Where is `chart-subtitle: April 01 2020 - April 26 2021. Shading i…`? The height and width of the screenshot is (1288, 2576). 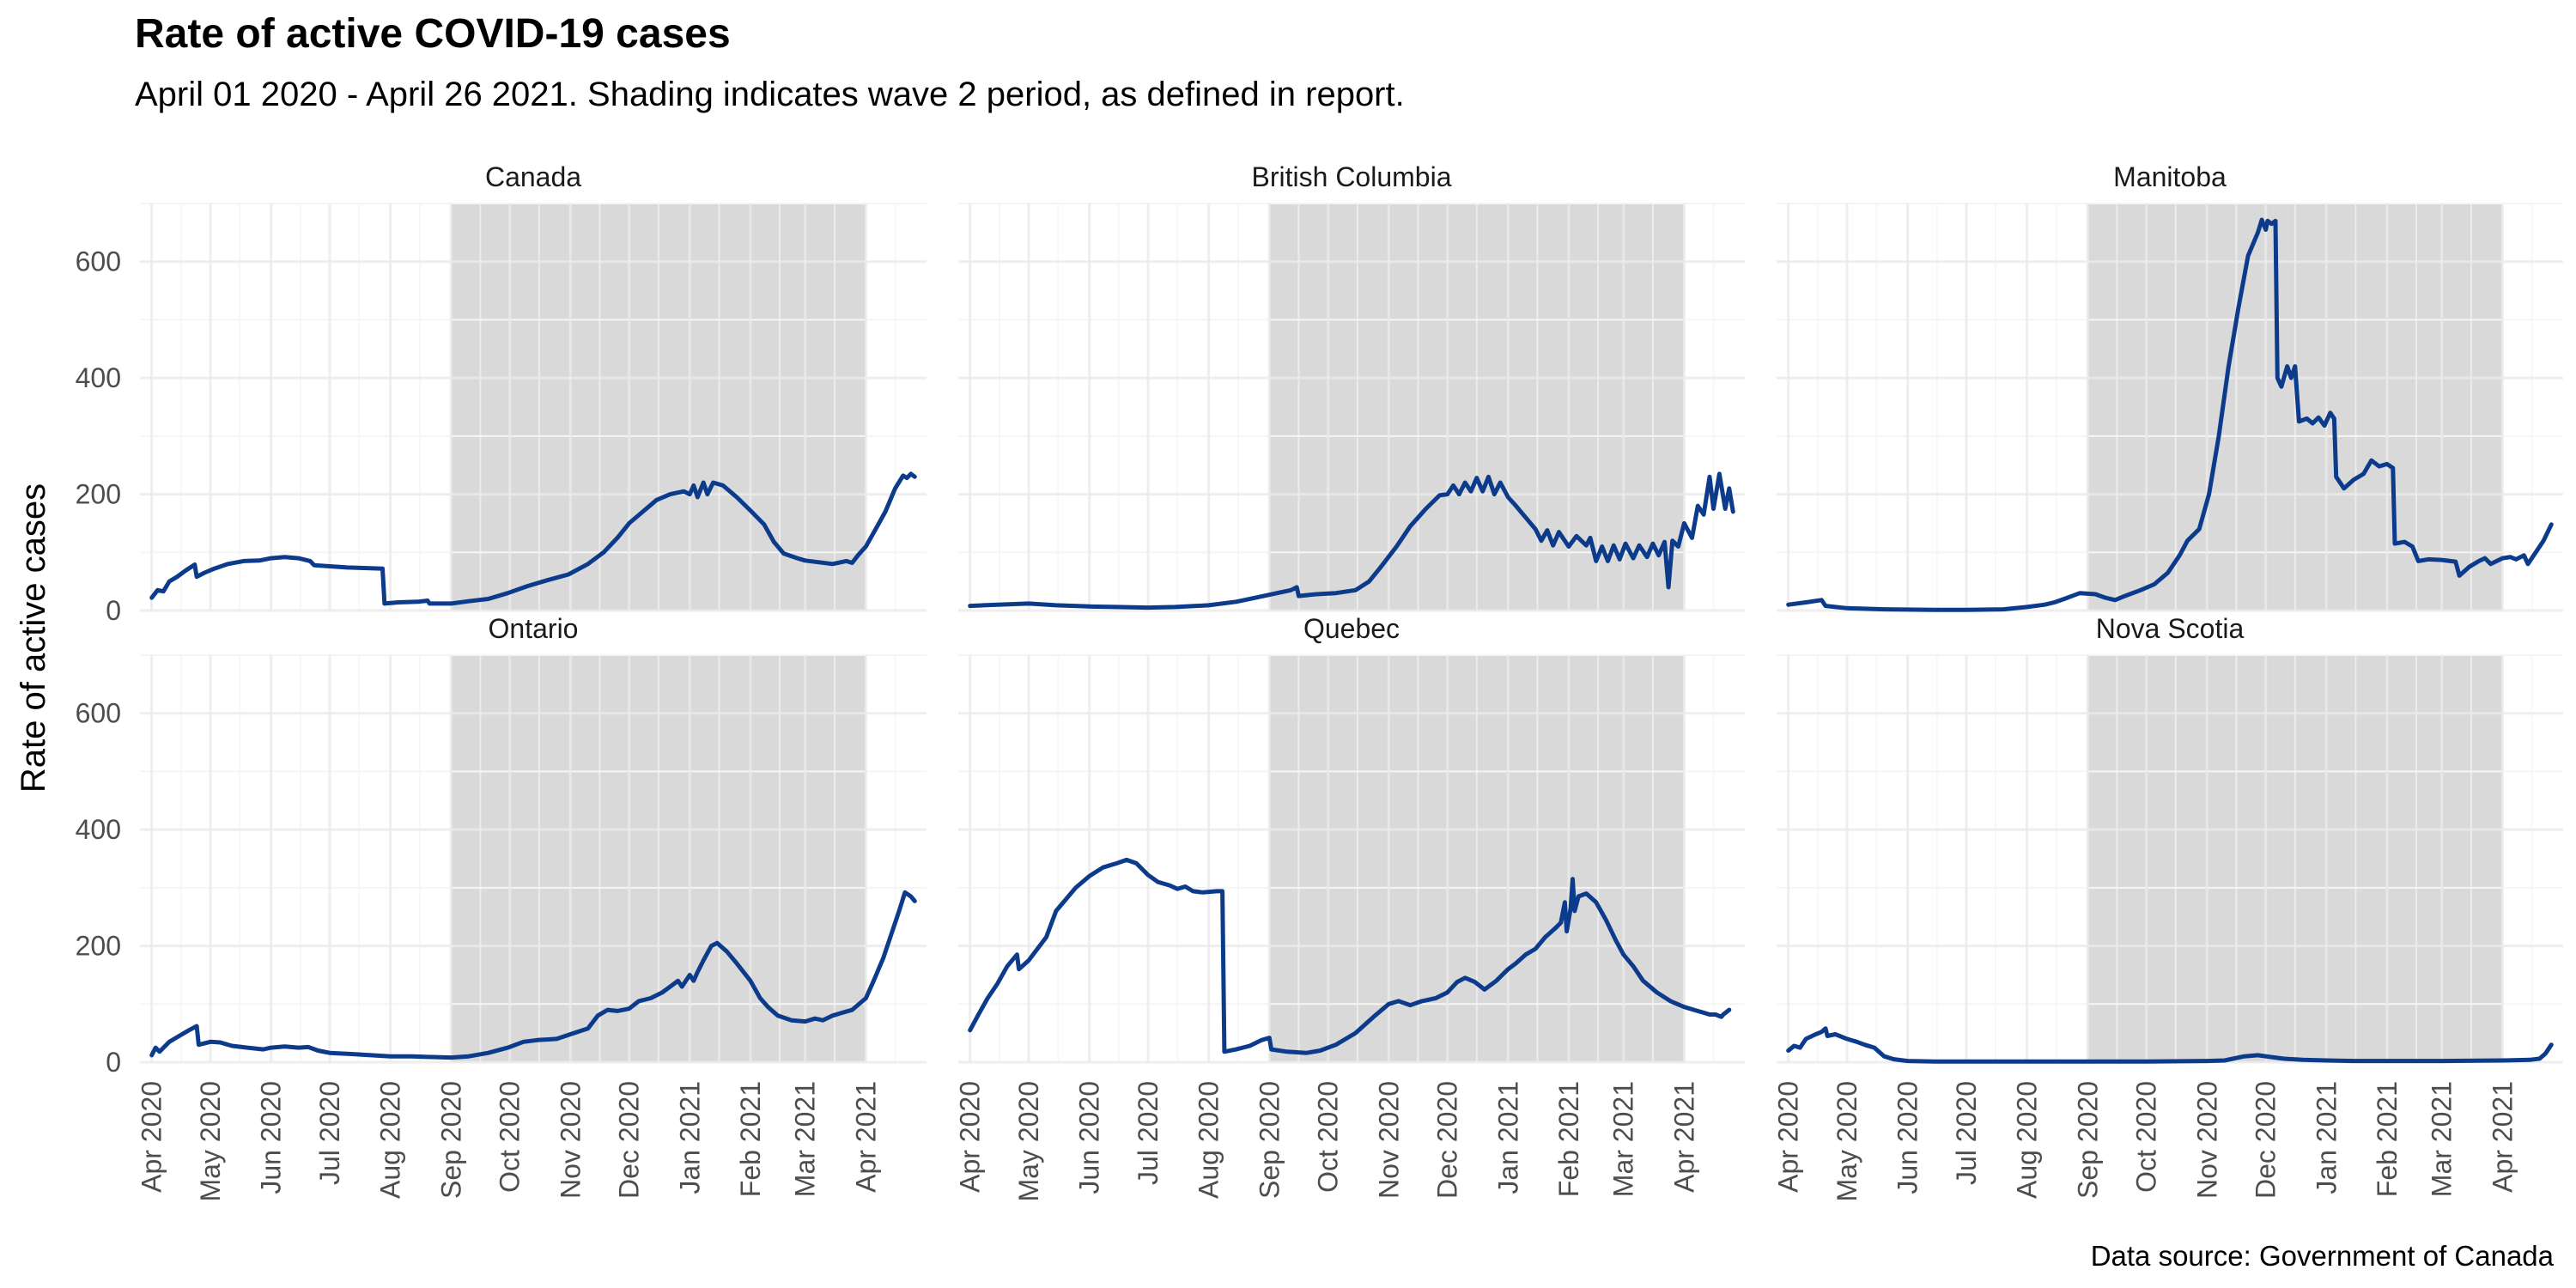 chart-subtitle: April 01 2020 - April 26 2021. Shading i… is located at coordinates (770, 94).